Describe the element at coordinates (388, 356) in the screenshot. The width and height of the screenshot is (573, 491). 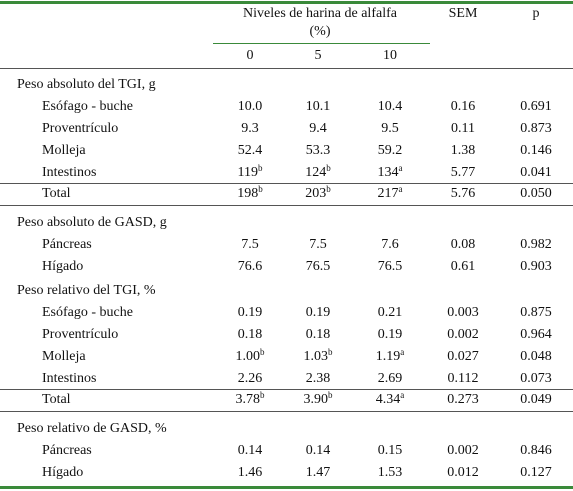
I see `cell-value: 1.19` at that location.